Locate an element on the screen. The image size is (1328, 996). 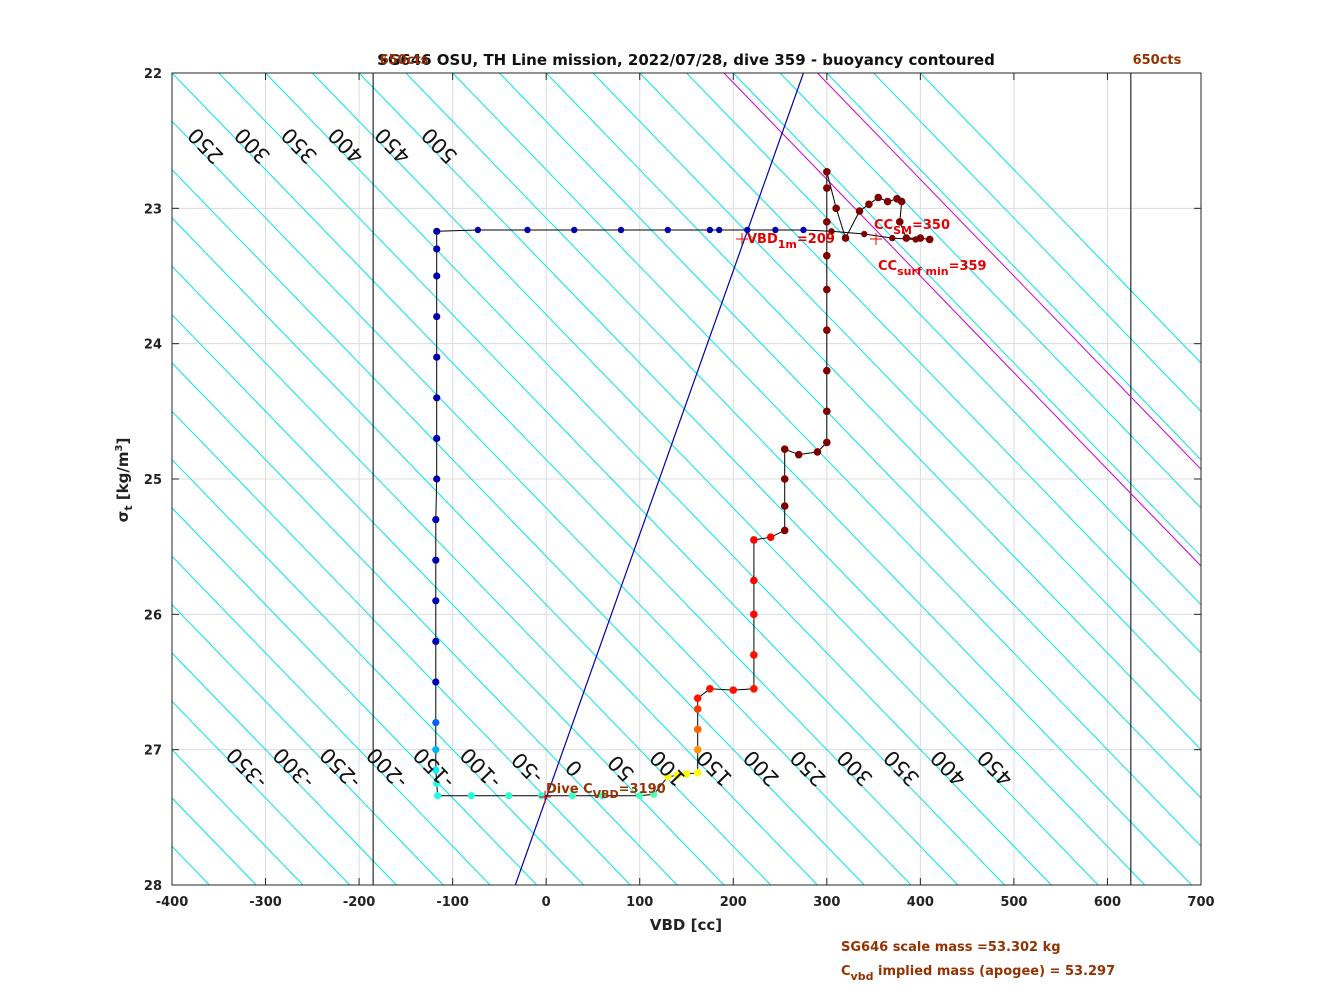
y-axis-label: σt [kg/m3] is located at coordinates (124, 480).